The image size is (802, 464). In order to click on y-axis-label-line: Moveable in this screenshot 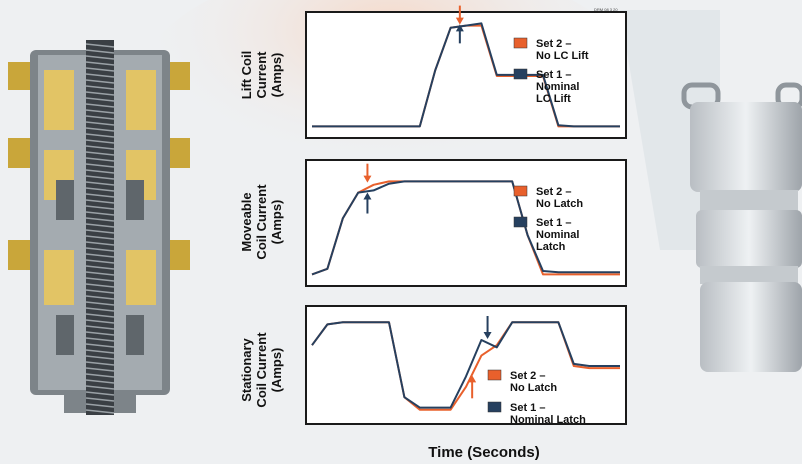, I will do `click(246, 221)`.